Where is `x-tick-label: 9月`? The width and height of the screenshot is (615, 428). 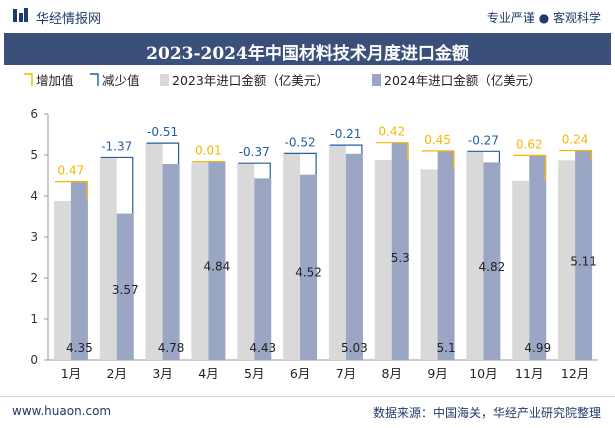 x-tick-label: 9月 is located at coordinates (437, 373).